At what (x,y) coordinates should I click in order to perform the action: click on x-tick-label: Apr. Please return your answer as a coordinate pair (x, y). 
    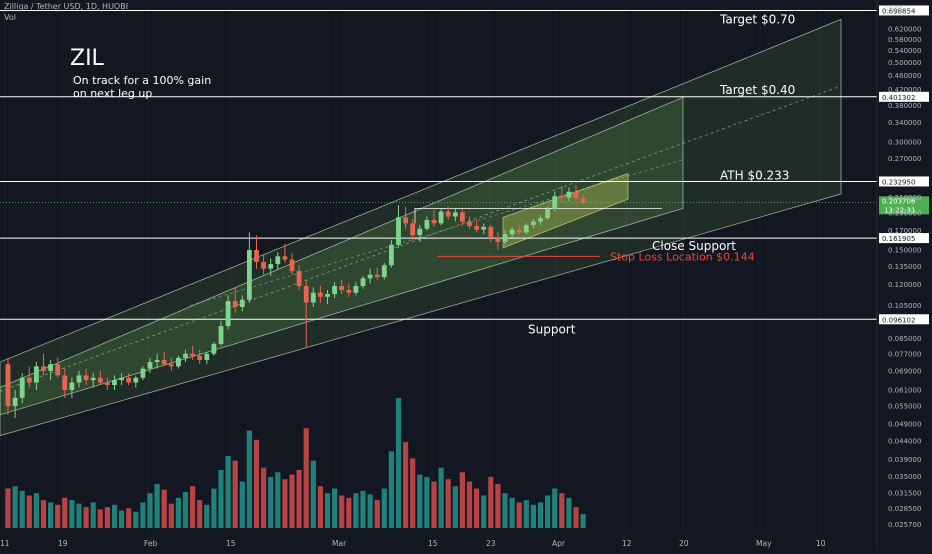
    Looking at the image, I should click on (559, 543).